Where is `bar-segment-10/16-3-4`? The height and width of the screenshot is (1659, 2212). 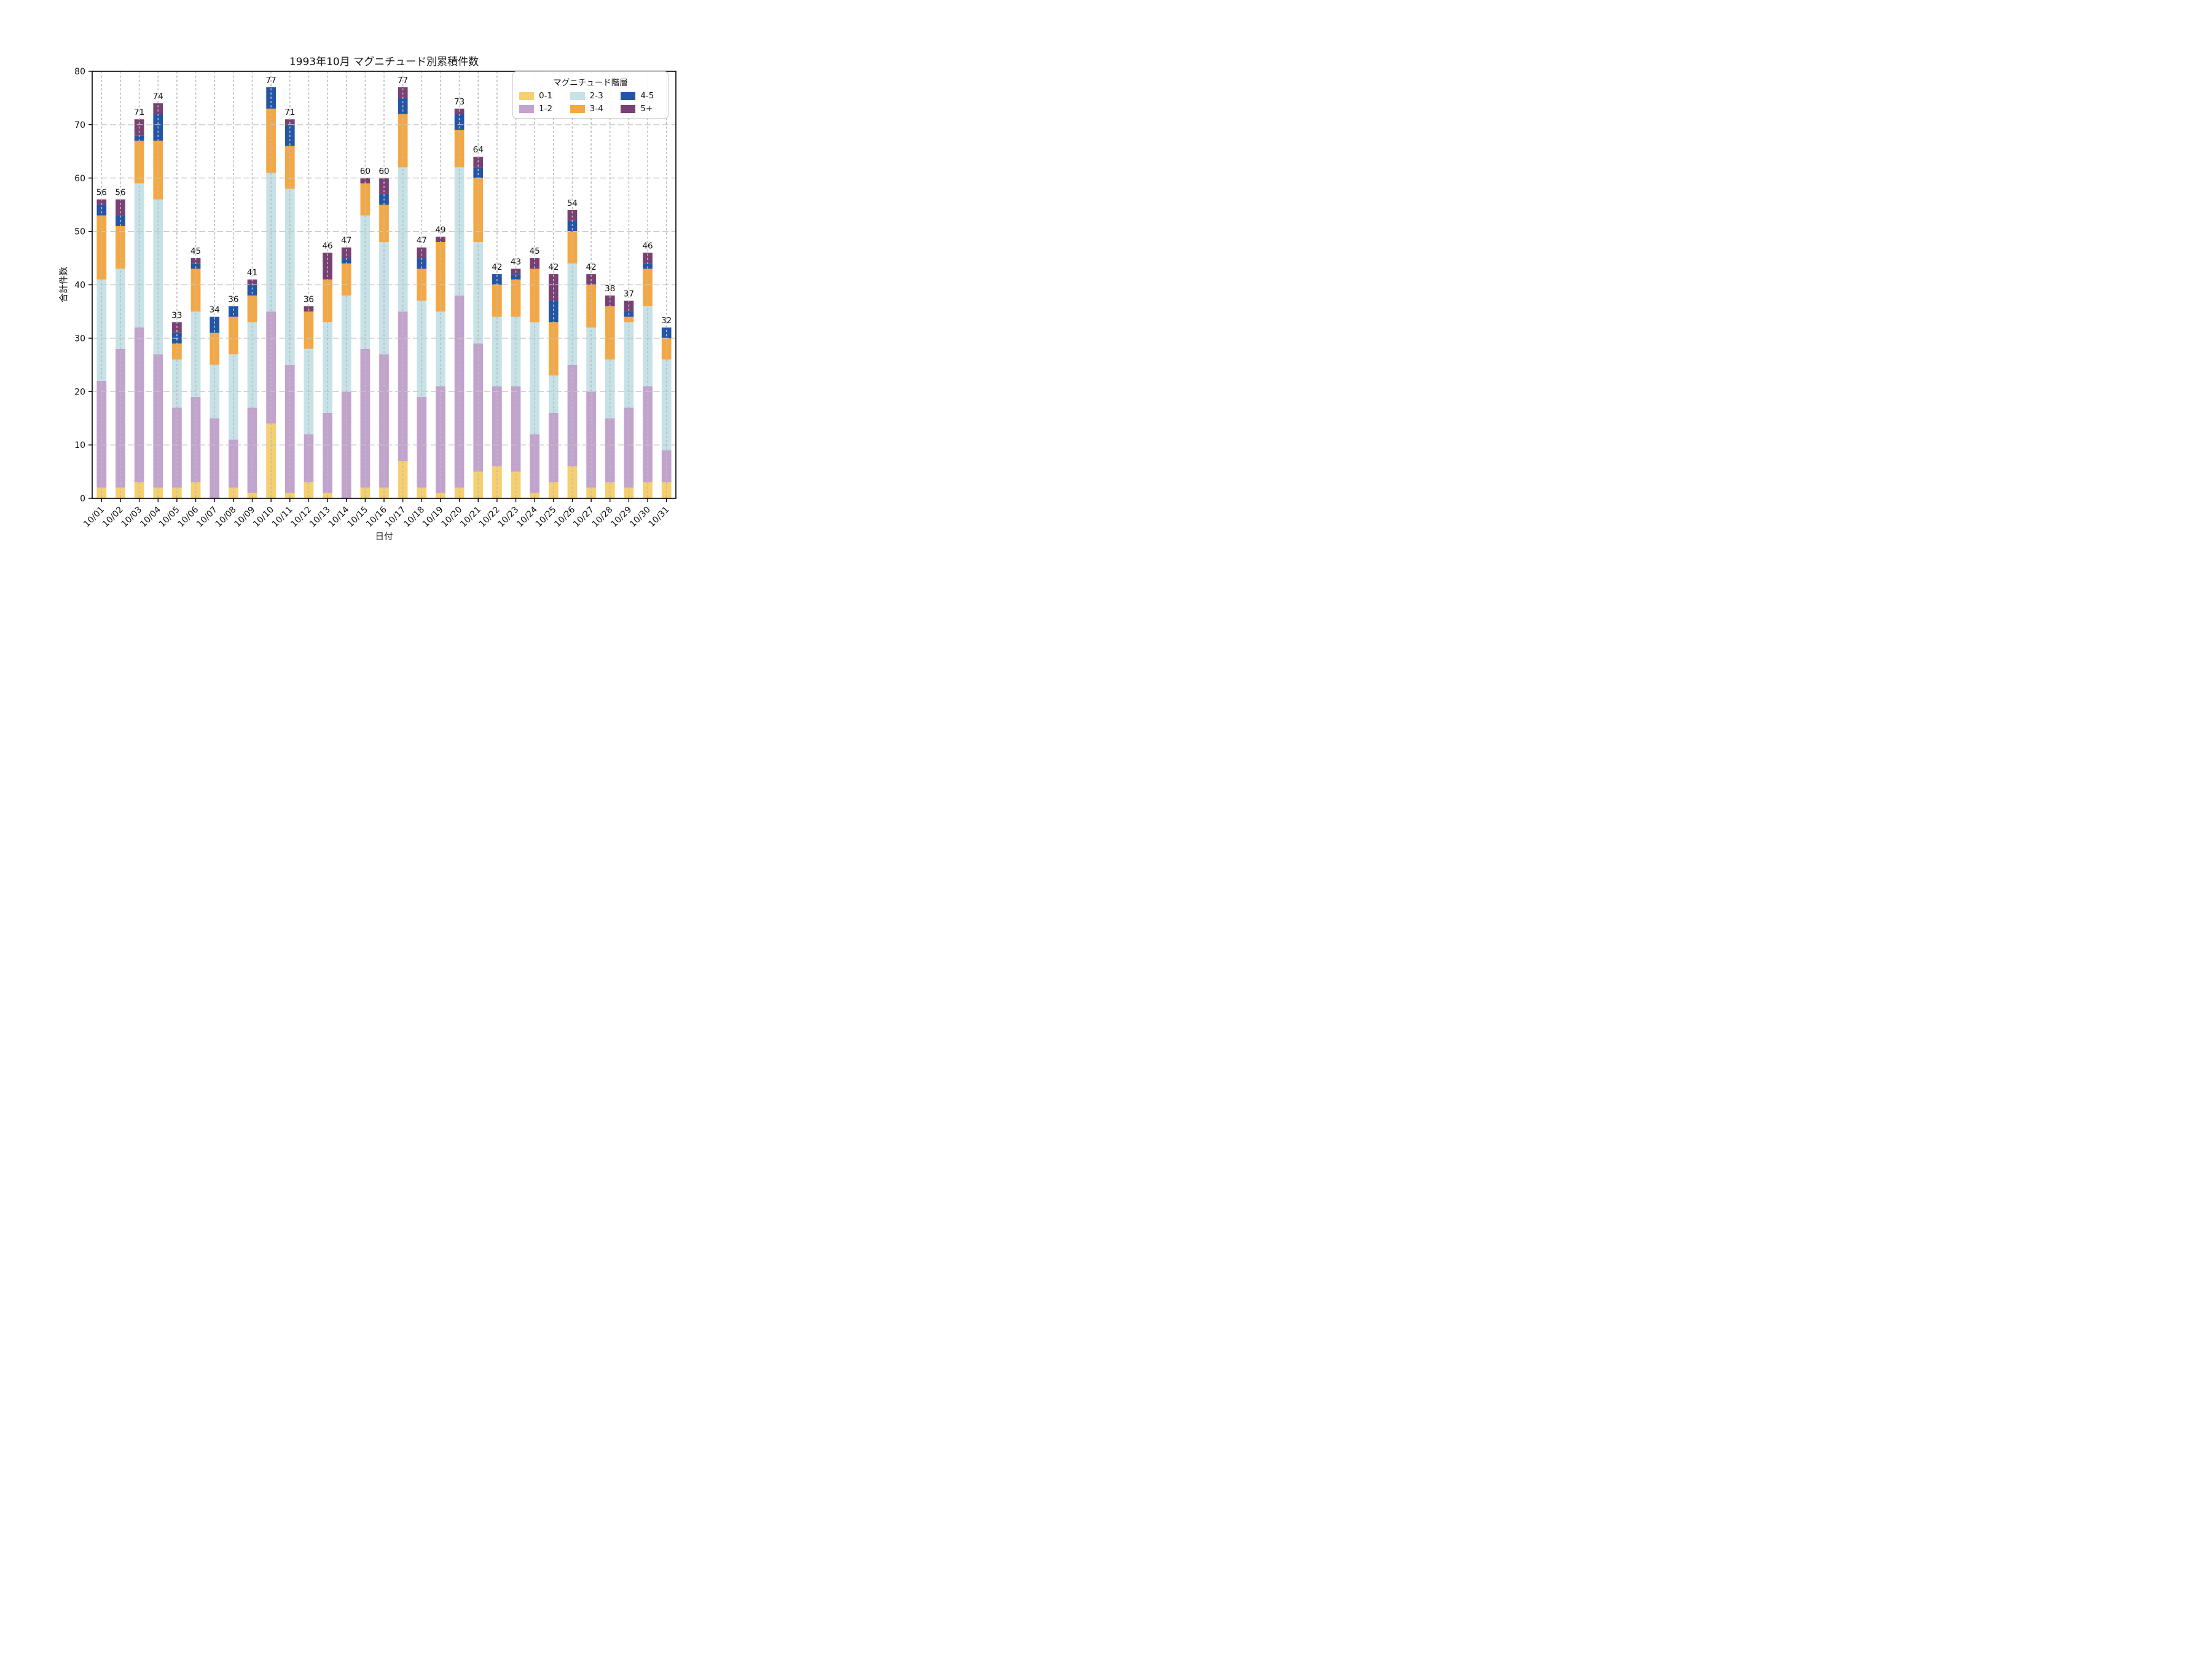
bar-segment-10/16-3-4 is located at coordinates (384, 223).